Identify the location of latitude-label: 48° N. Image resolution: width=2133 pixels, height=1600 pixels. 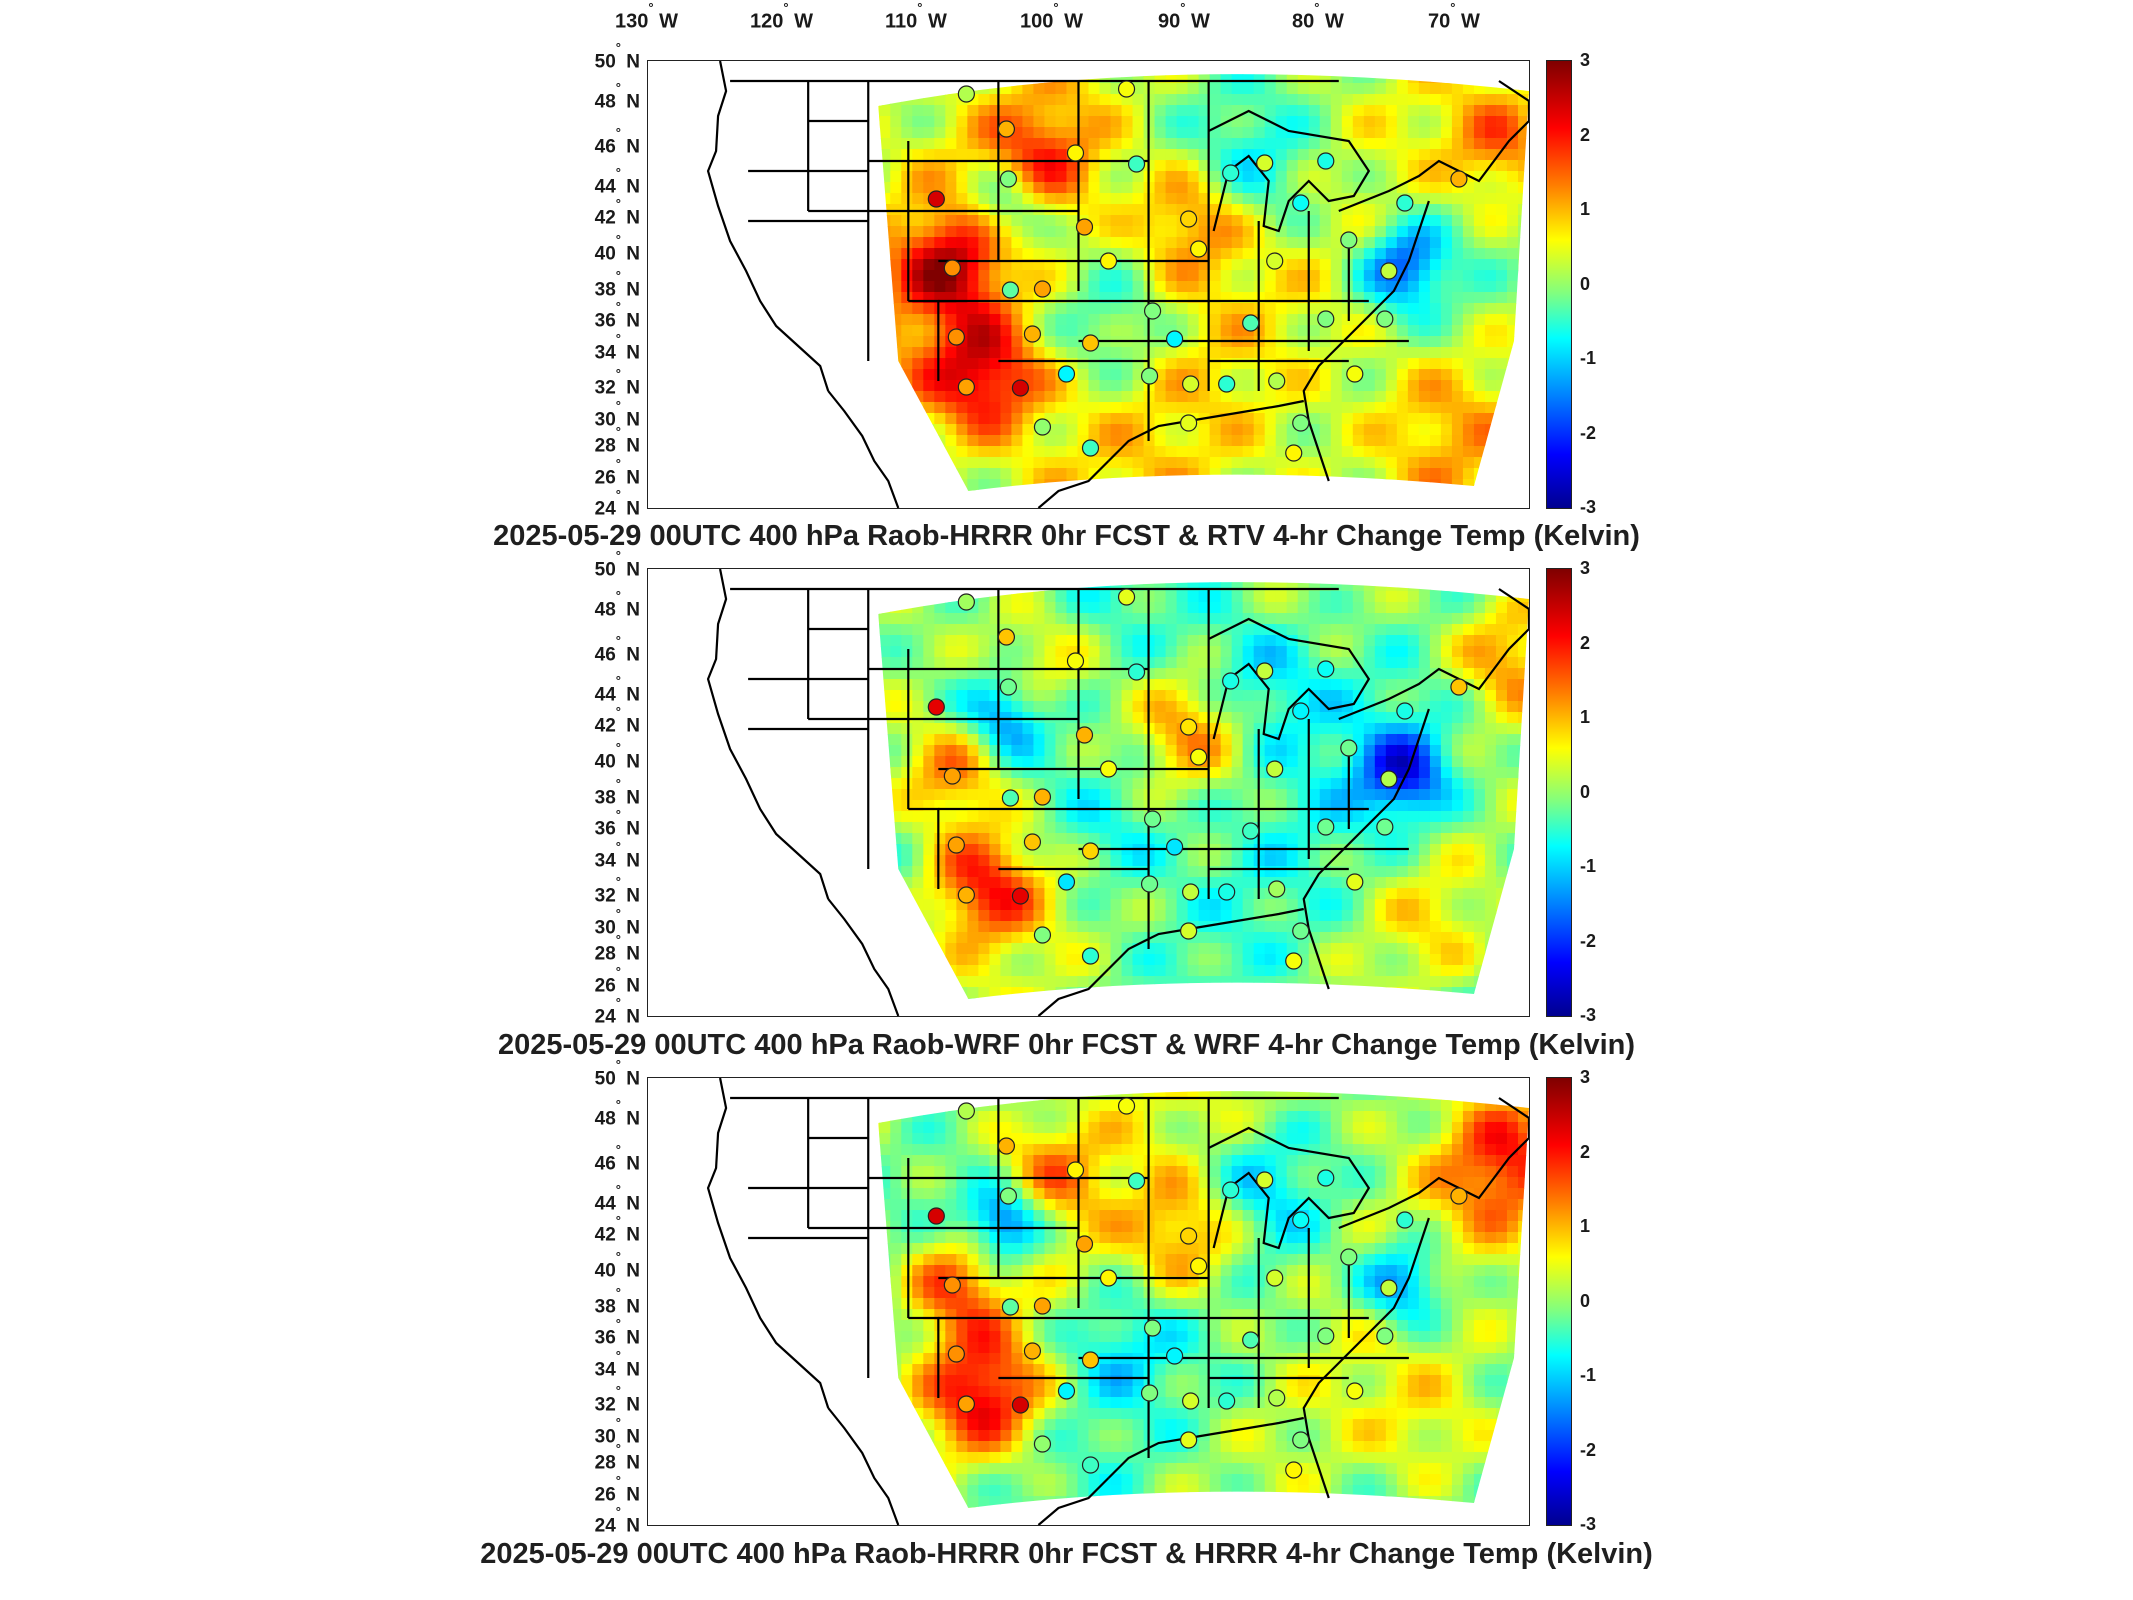
(617, 604).